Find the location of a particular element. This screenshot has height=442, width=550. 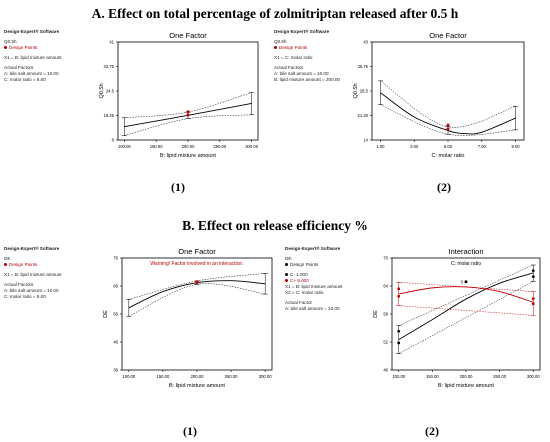

y-tick-label: 28.5 is located at coordinates (364, 91).